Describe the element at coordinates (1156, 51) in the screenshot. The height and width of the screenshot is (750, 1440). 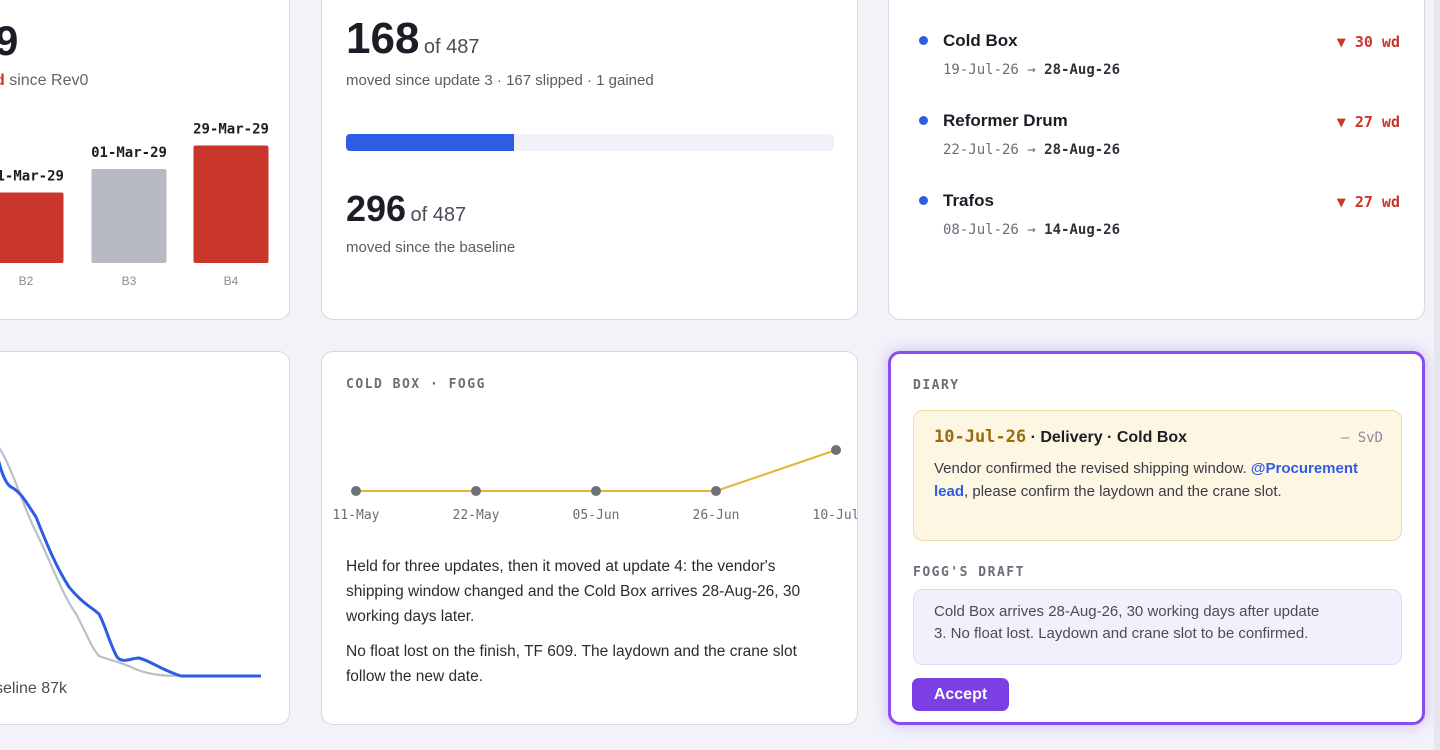
I see `list-item: Cold Box 19-Jul-26 → 28-Aug-26 ▼ 30 wd` at that location.